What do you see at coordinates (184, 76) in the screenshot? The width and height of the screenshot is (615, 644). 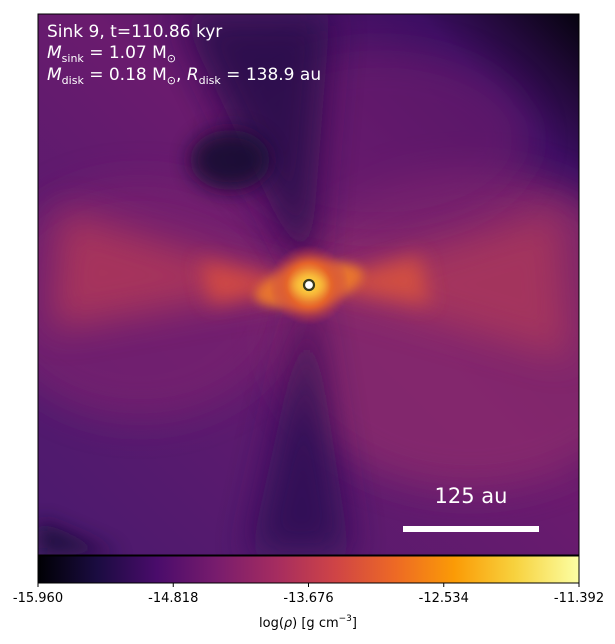 I see `disk-props-label: Mdisk = 0.18 M⊙, Rdisk = 138.9 au` at bounding box center [184, 76].